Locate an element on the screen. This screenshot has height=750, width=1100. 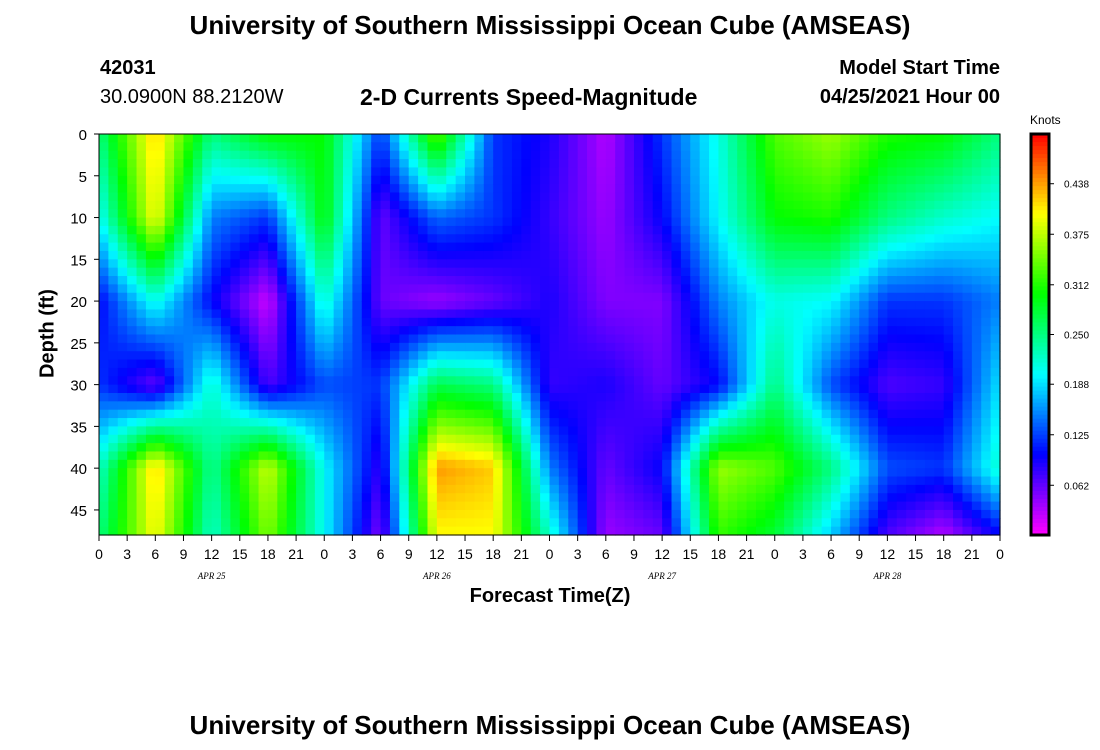
x-tick-label: 21 is located at coordinates (972, 554).